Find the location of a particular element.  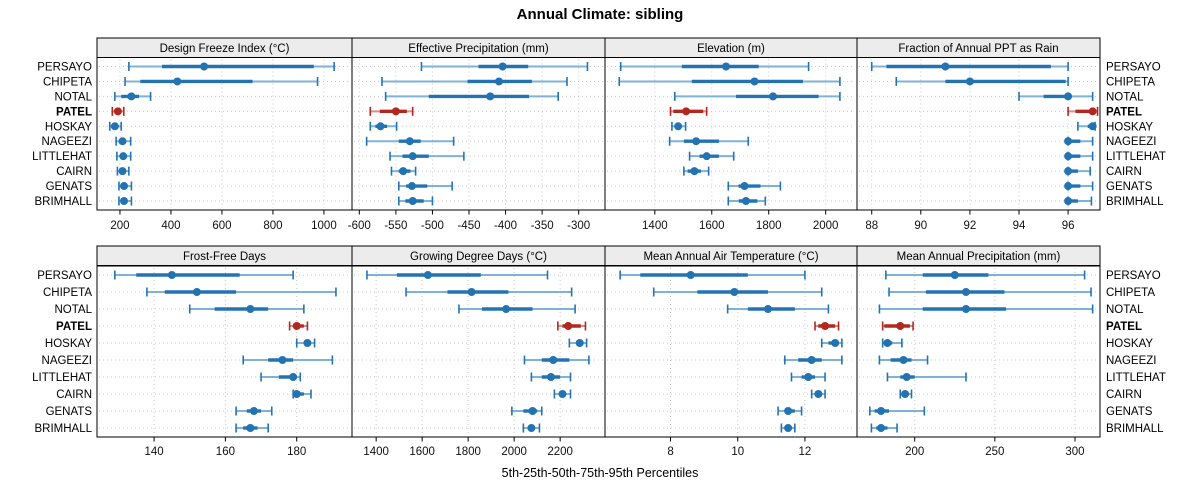

station-label-right: PATEL is located at coordinates (1124, 327).